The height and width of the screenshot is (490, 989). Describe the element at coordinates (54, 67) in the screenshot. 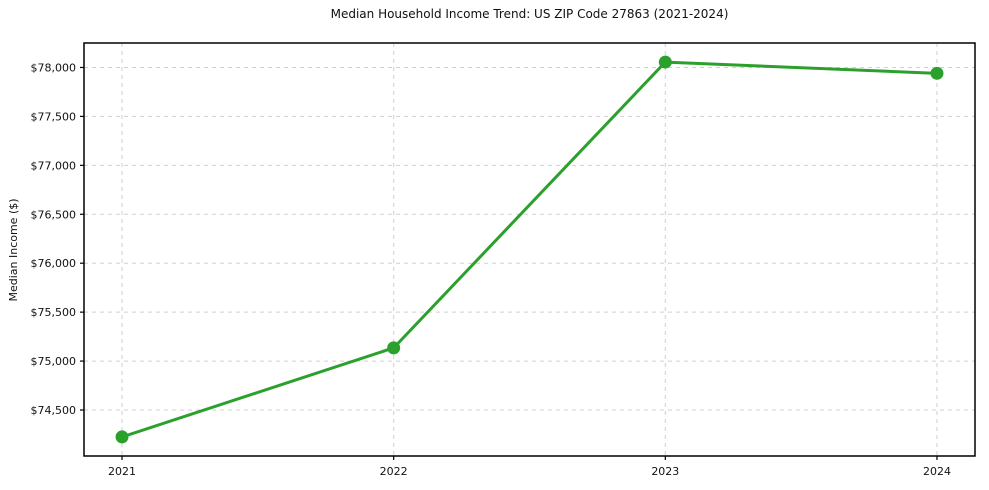

I see `y-tick-label: $78,000` at that location.